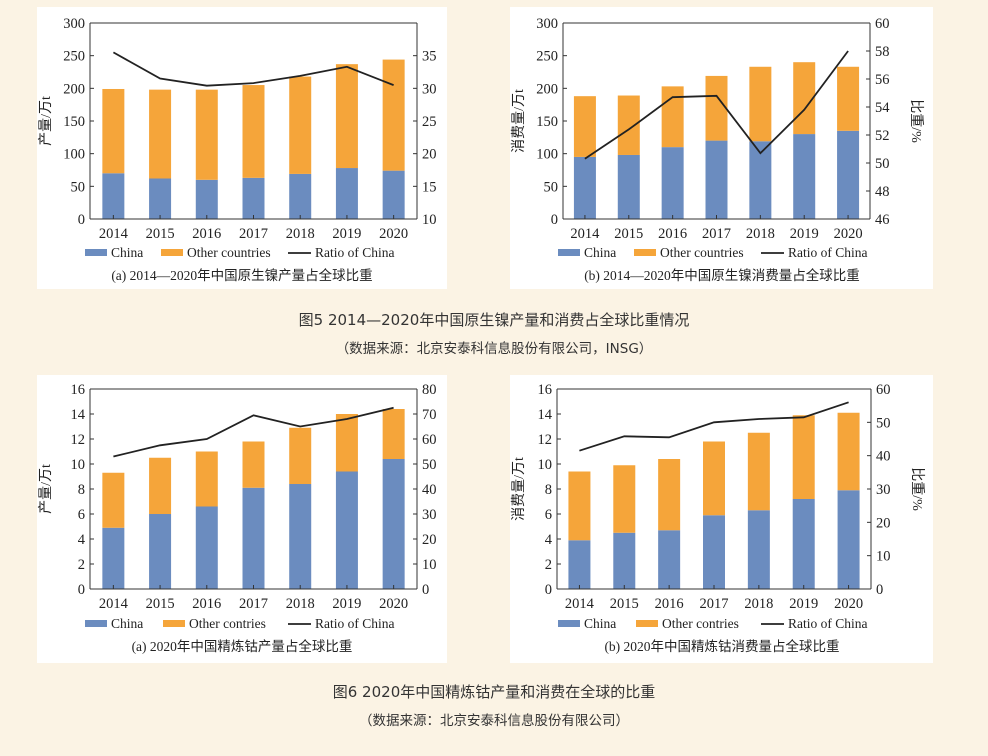 The width and height of the screenshot is (988, 756). What do you see at coordinates (241, 275) in the screenshot?
I see `chart-subtitle: (a) 2014—2020年中国原生镍产量占全球比重` at bounding box center [241, 275].